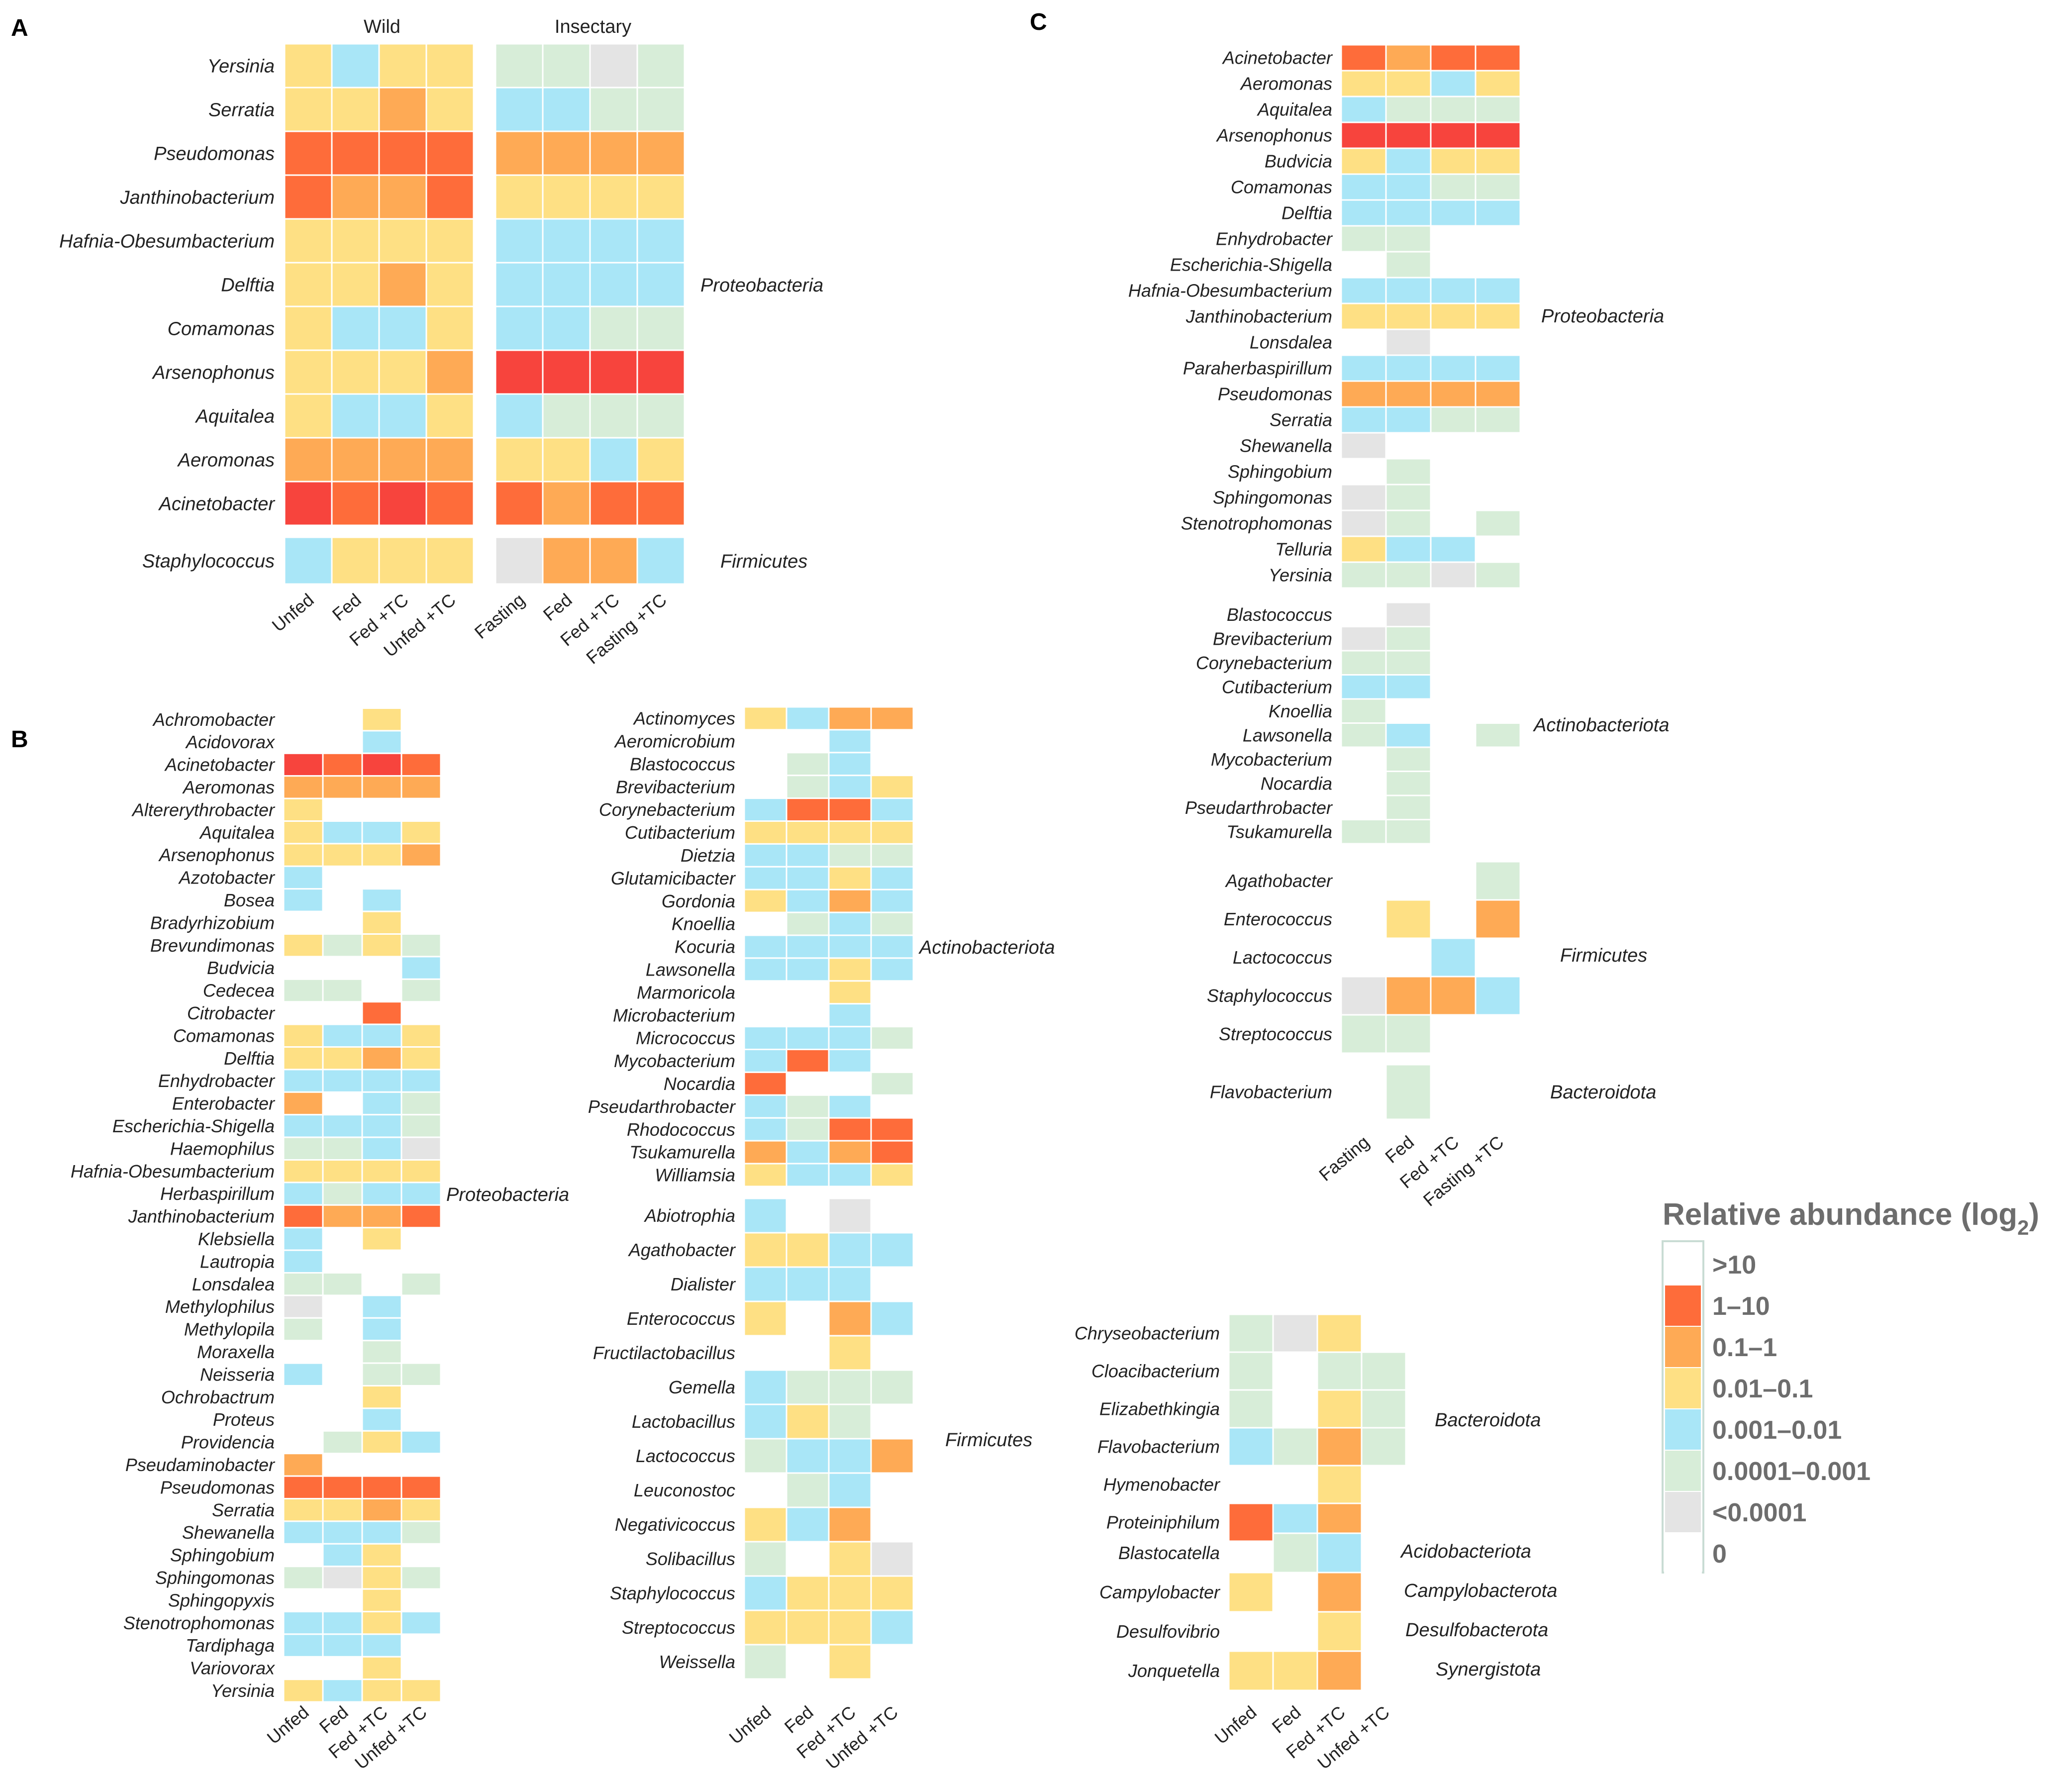  I want to click on row-label-paraherbaspirillum: Paraherbaspirillum, so click(1257, 368).